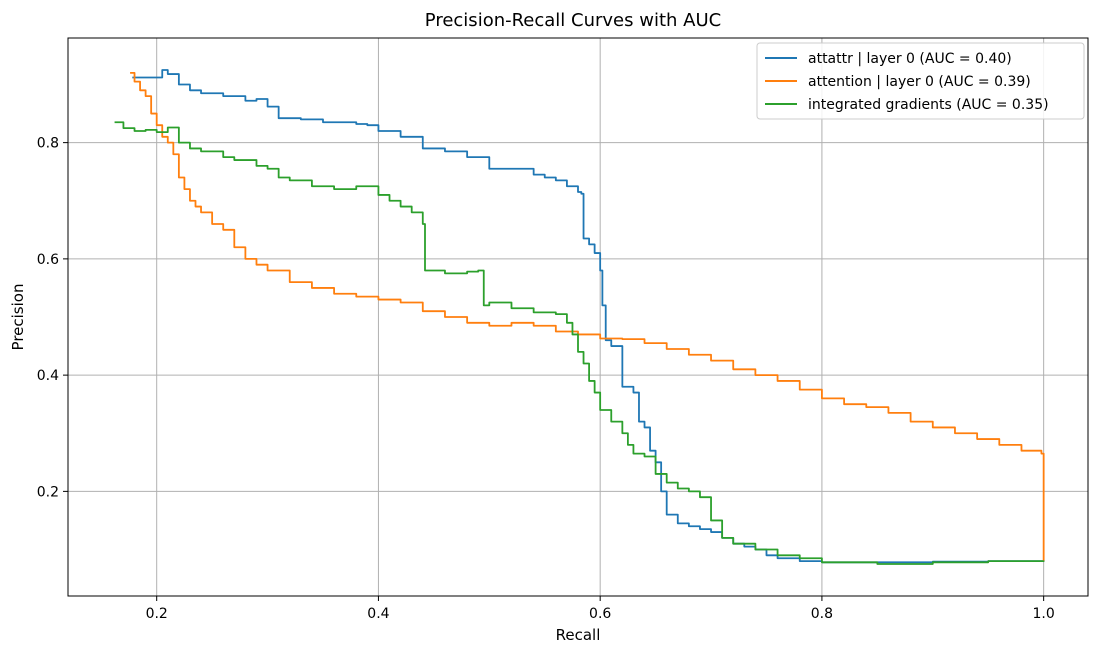 The width and height of the screenshot is (1098, 655). What do you see at coordinates (48, 260) in the screenshot?
I see `y-tick-label: 0.6` at bounding box center [48, 260].